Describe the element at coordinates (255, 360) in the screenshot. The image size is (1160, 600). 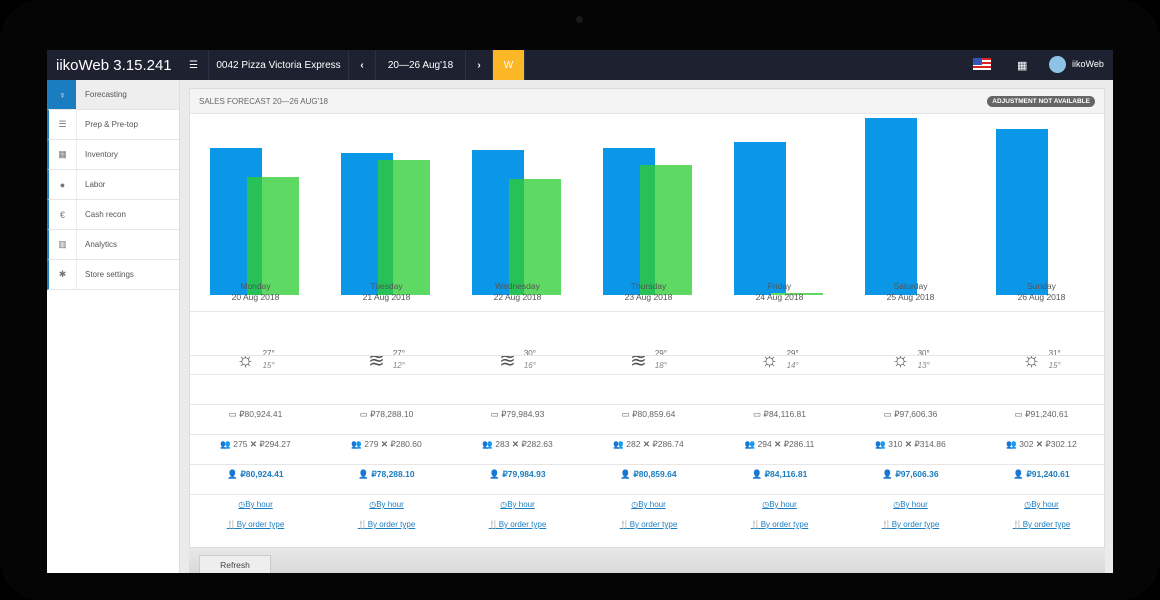
I see `weather-cell: ☼ 27° 15°` at that location.